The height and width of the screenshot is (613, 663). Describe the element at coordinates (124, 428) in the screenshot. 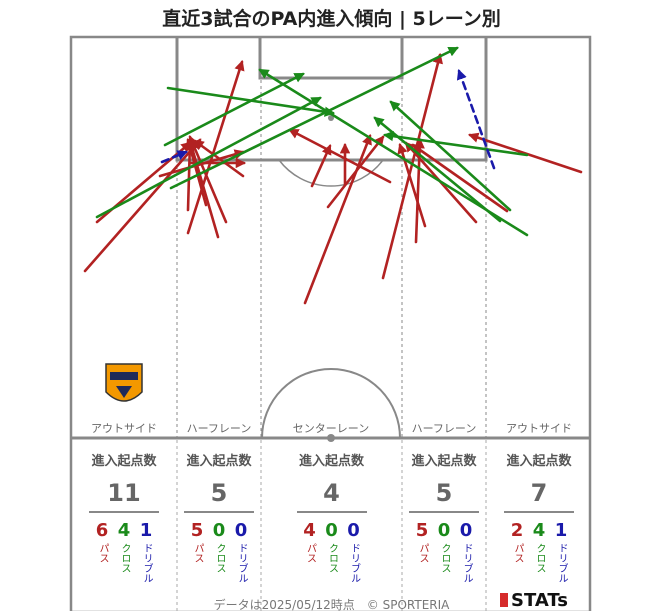

I see `lane-label-outside-left: アウトサイド` at that location.